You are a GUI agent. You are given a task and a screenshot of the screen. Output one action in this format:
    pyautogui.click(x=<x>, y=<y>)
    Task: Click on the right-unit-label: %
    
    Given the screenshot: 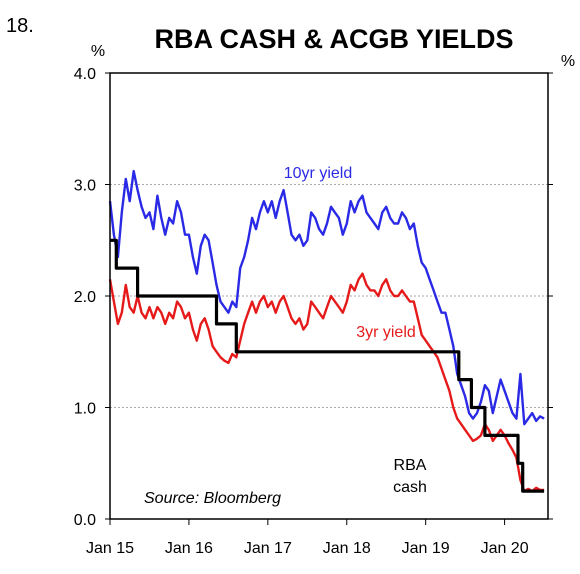 What is the action you would take?
    pyautogui.click(x=568, y=61)
    